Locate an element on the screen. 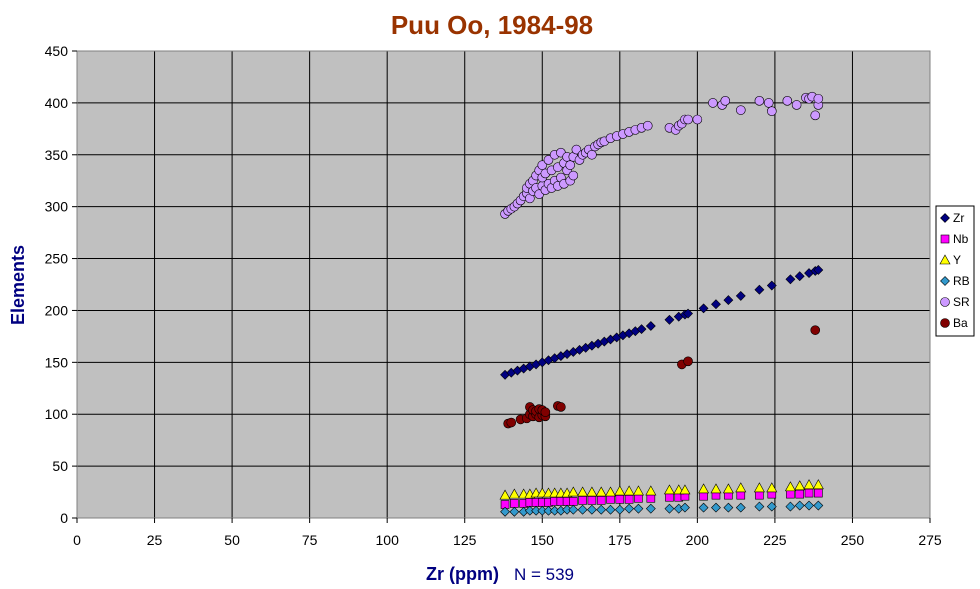 Image resolution: width=980 pixels, height=589 pixels. series-zr is located at coordinates (662, 322).